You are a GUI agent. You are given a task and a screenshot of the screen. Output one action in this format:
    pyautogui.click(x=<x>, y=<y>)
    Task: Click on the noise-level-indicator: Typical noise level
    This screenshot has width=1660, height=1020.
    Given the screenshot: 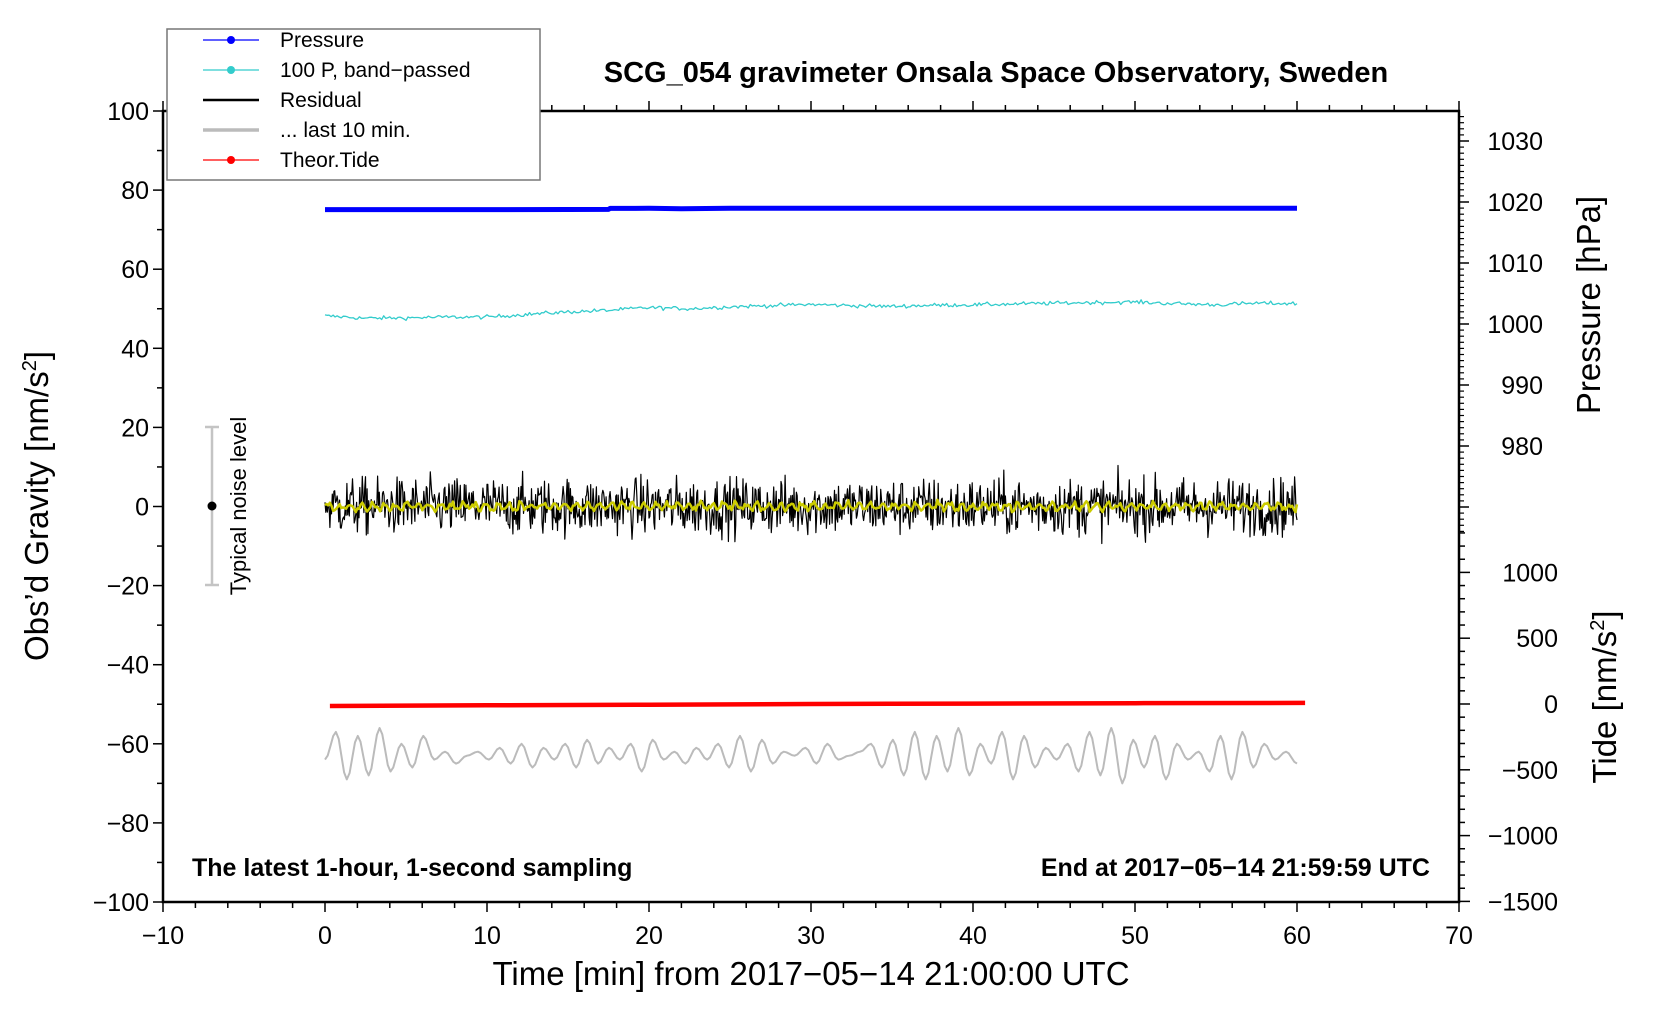 What is the action you would take?
    pyautogui.click(x=228, y=506)
    